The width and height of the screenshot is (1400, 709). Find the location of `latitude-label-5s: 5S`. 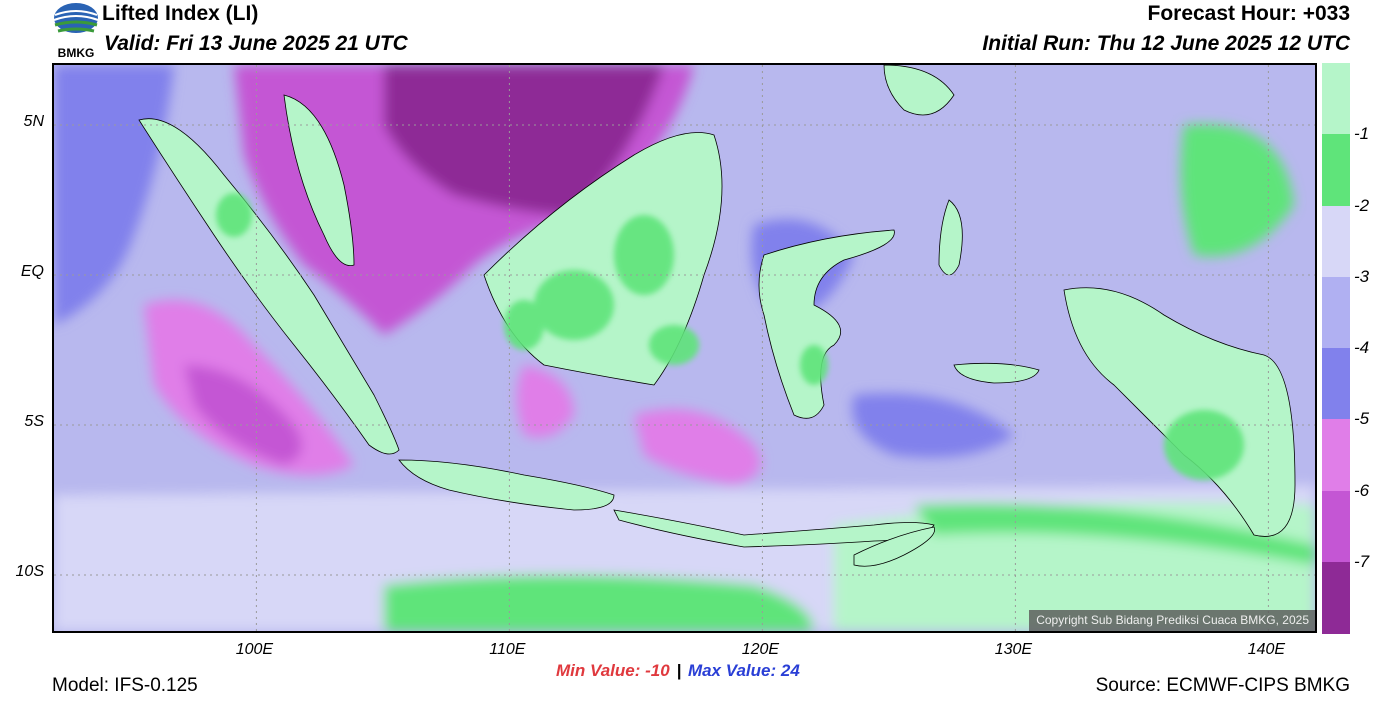

latitude-label-5s: 5S is located at coordinates (34, 421).